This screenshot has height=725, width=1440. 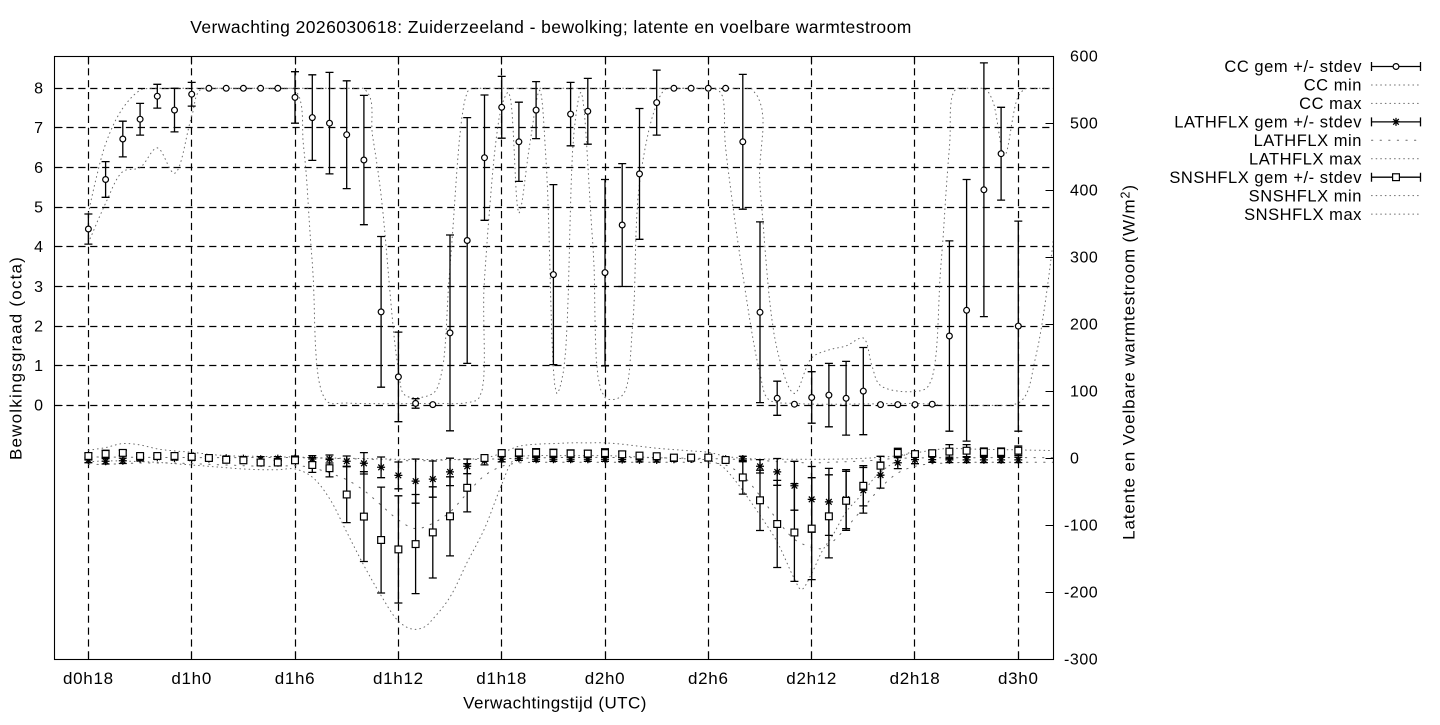 I want to click on svg-text: 8, so click(x=38, y=89).